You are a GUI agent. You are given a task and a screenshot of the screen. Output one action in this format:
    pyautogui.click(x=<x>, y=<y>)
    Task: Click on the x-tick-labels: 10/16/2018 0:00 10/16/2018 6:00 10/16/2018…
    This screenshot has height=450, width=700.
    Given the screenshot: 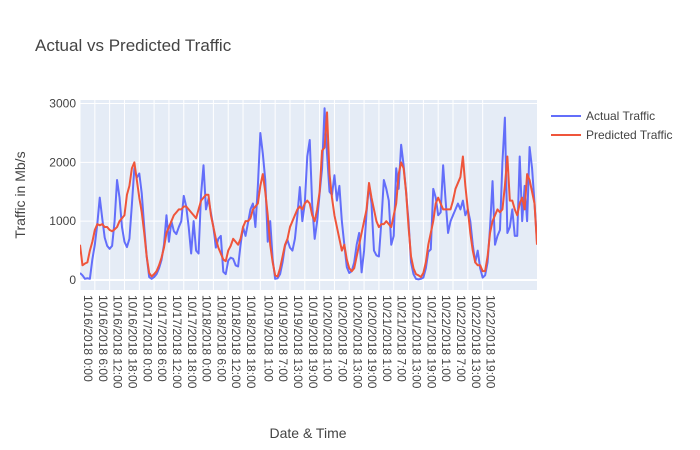 What is the action you would take?
    pyautogui.click(x=289, y=342)
    